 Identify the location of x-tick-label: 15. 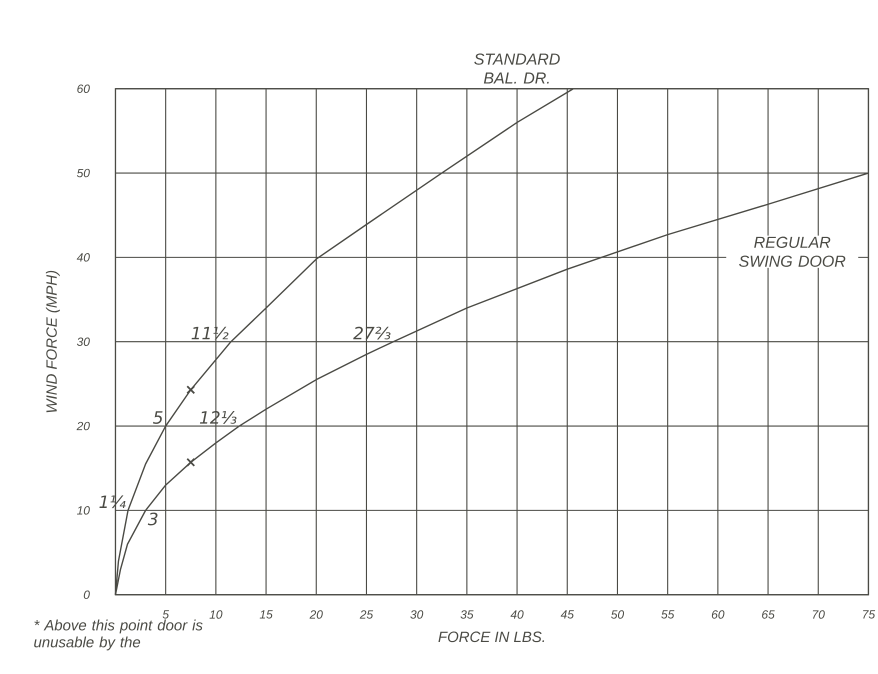
(266, 614).